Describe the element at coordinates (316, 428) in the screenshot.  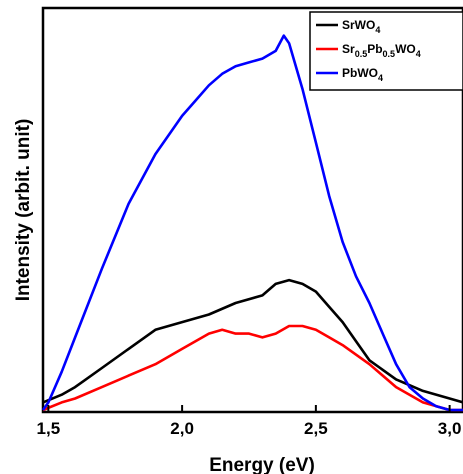
I see `x-tick-label: 2,5` at that location.